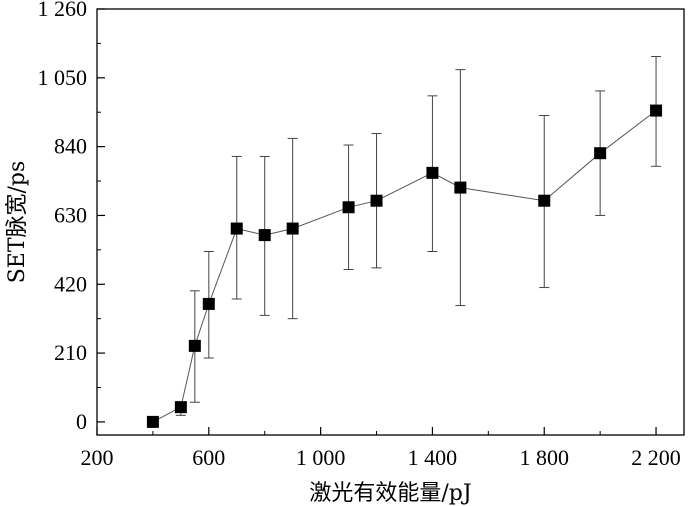 The image size is (700, 506). What do you see at coordinates (208, 457) in the screenshot?
I see `x-tick-label: 600` at bounding box center [208, 457].